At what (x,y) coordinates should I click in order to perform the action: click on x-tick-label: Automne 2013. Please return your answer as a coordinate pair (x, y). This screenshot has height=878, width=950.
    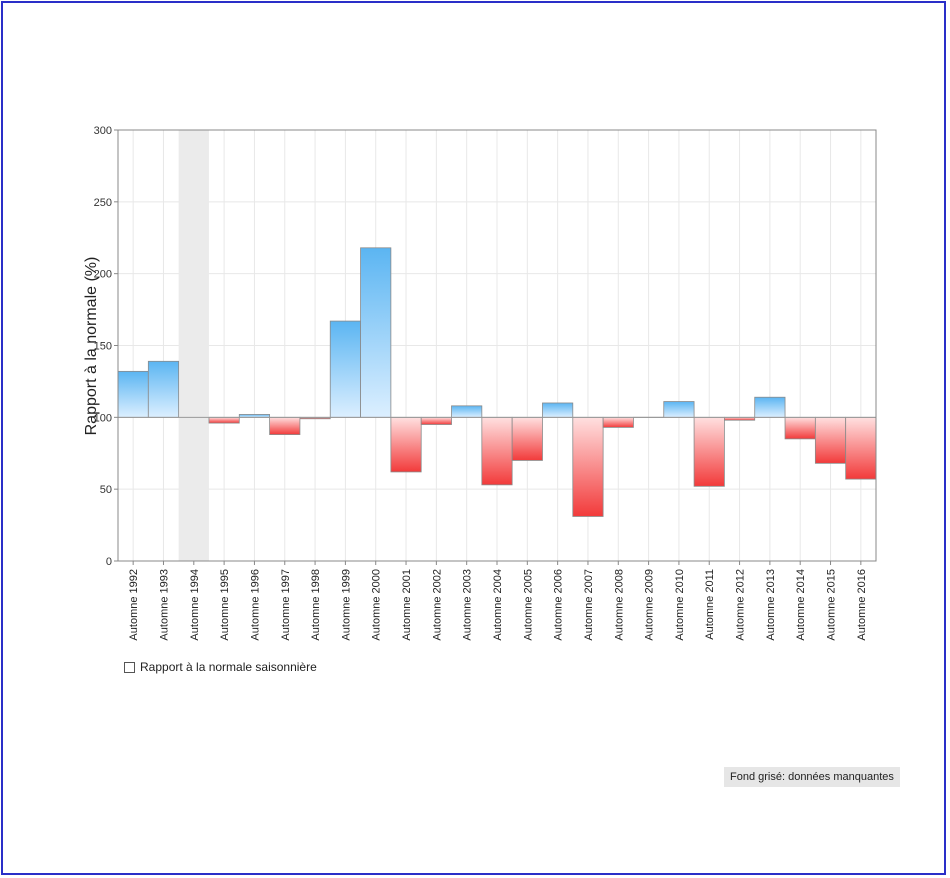
    Looking at the image, I should click on (771, 605).